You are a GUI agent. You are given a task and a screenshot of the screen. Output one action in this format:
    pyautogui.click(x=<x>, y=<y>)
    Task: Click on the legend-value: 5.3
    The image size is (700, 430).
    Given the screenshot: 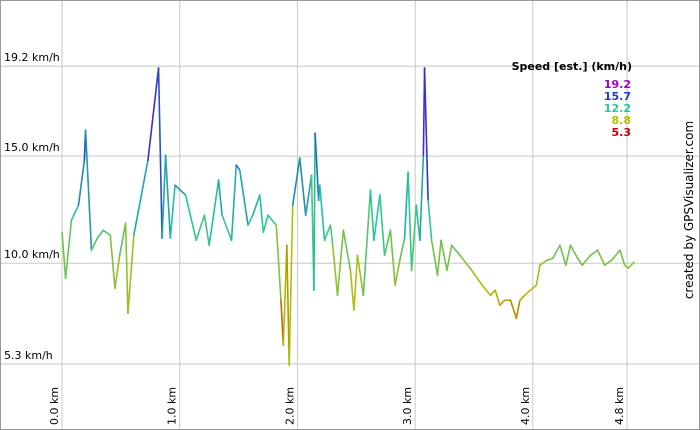 What is the action you would take?
    pyautogui.click(x=622, y=132)
    